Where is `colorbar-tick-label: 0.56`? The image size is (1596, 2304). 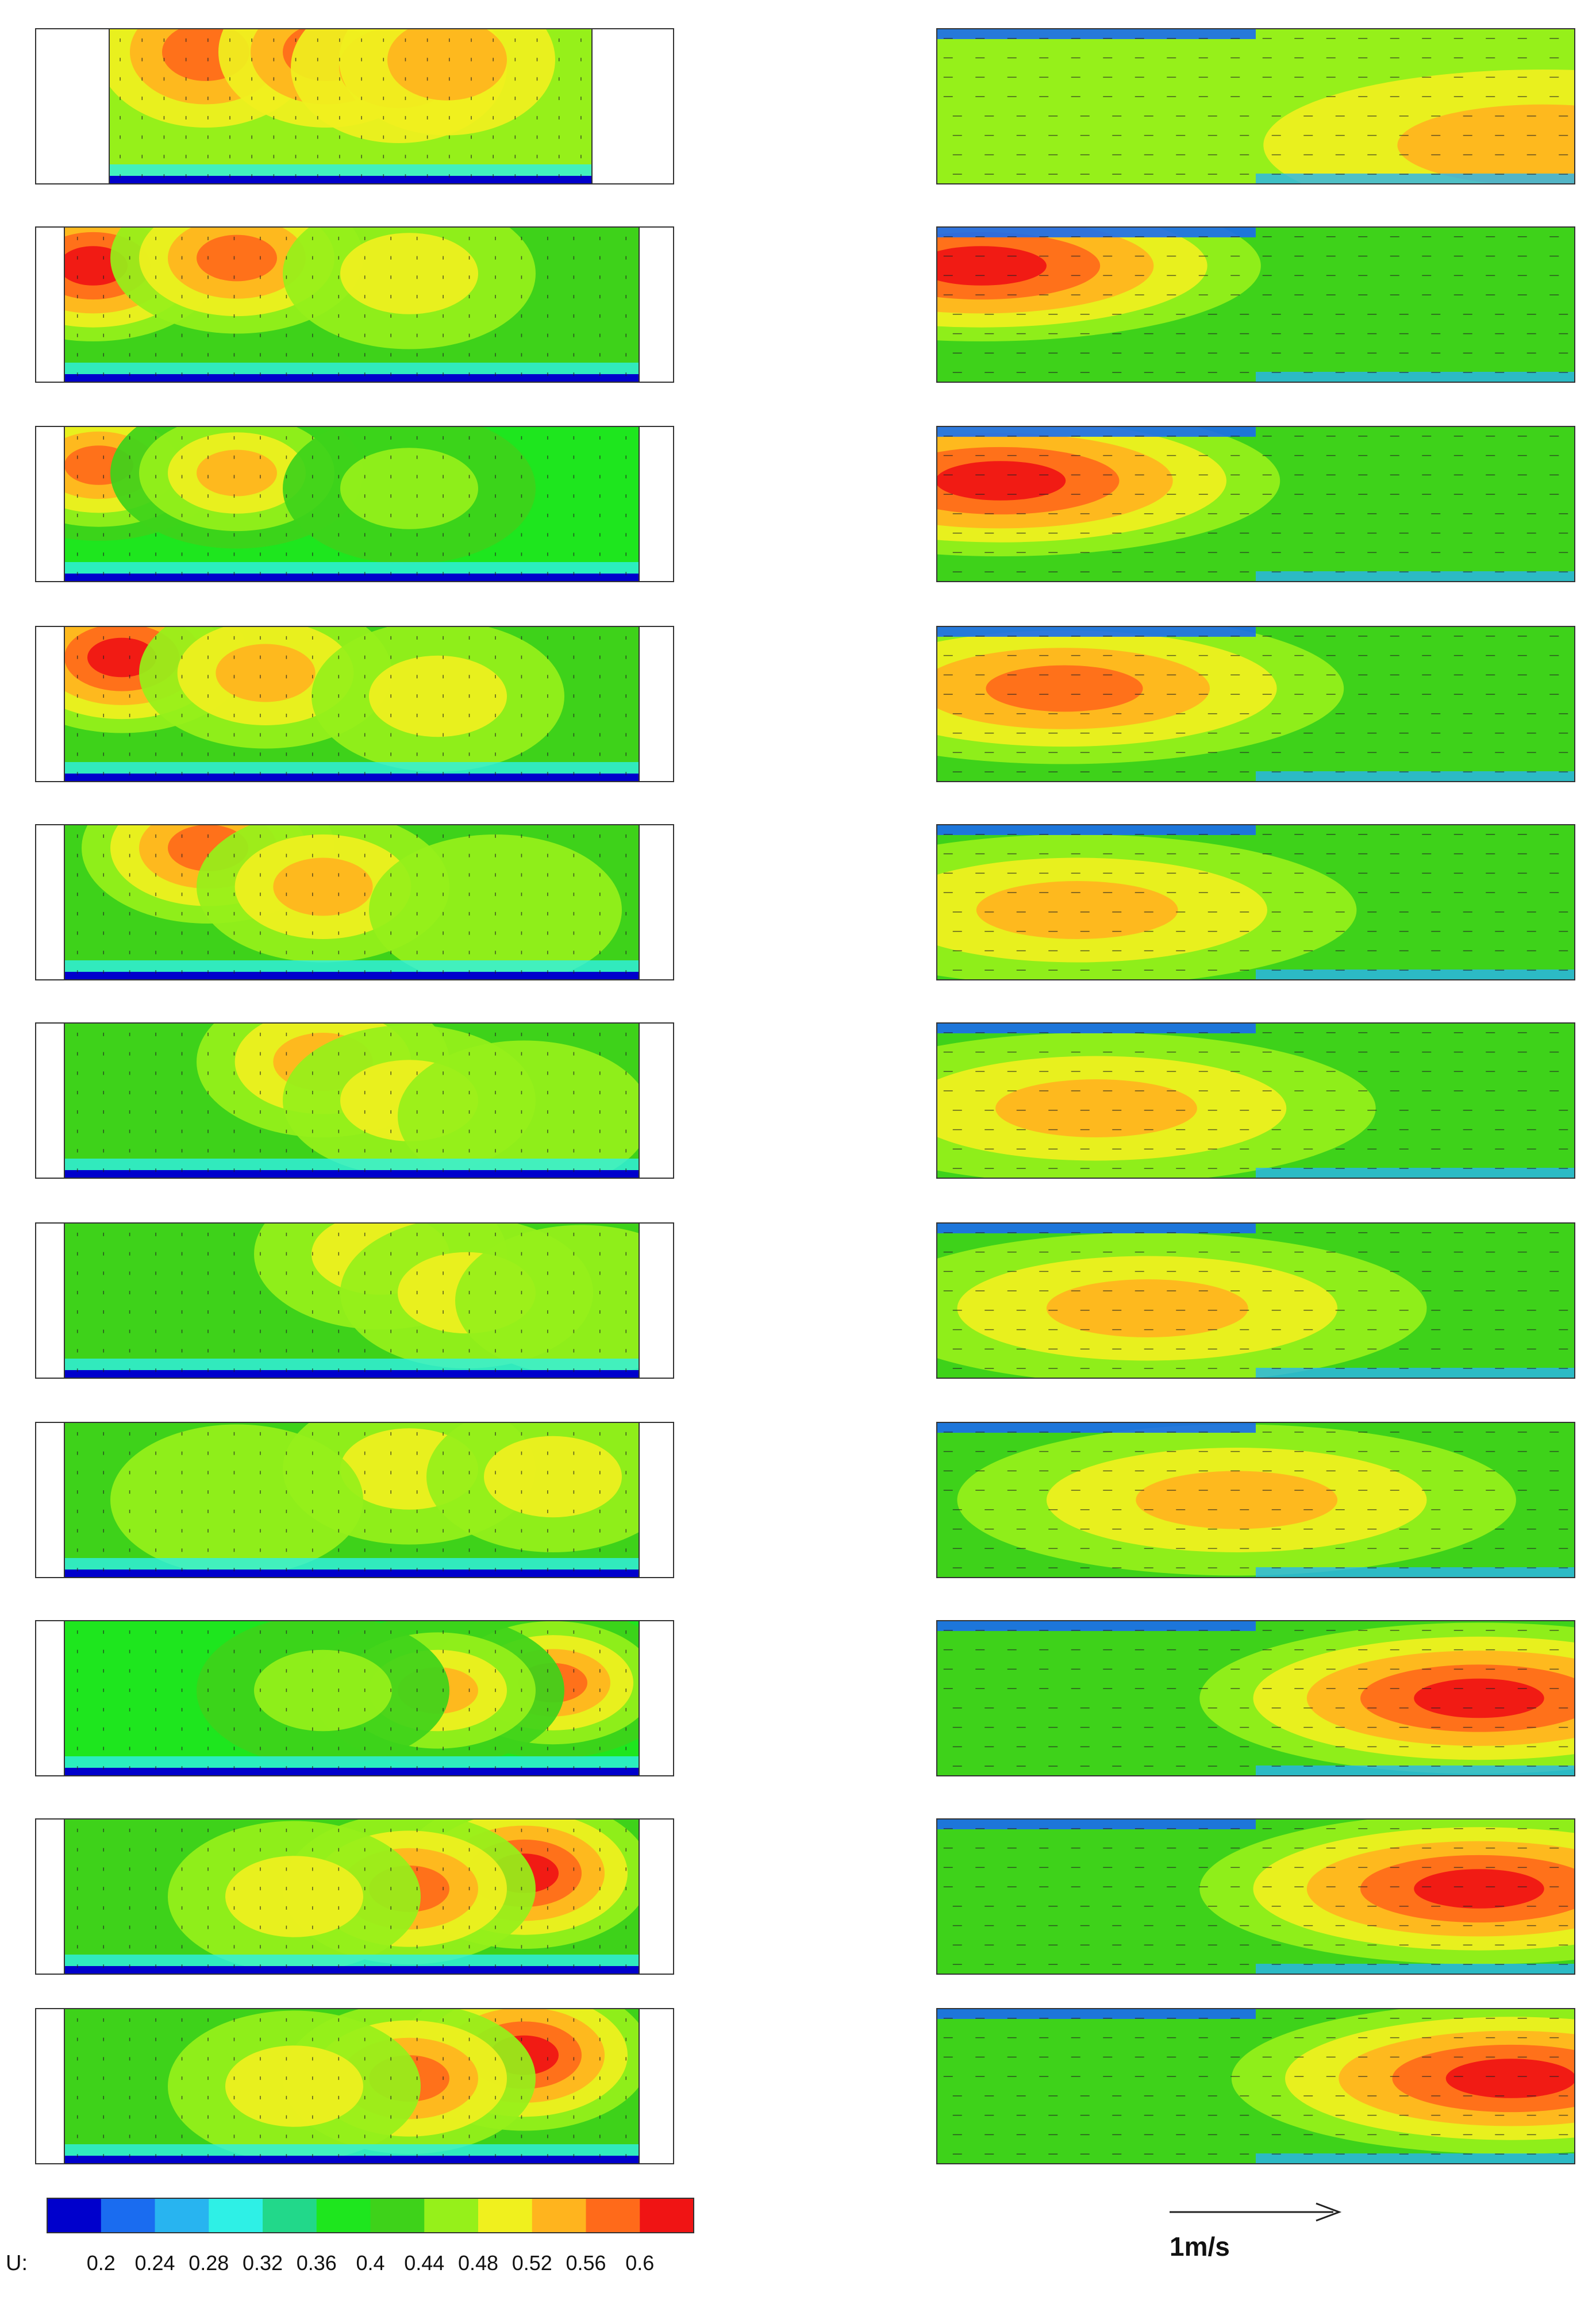
colorbar-tick-label: 0.56 is located at coordinates (586, 2263).